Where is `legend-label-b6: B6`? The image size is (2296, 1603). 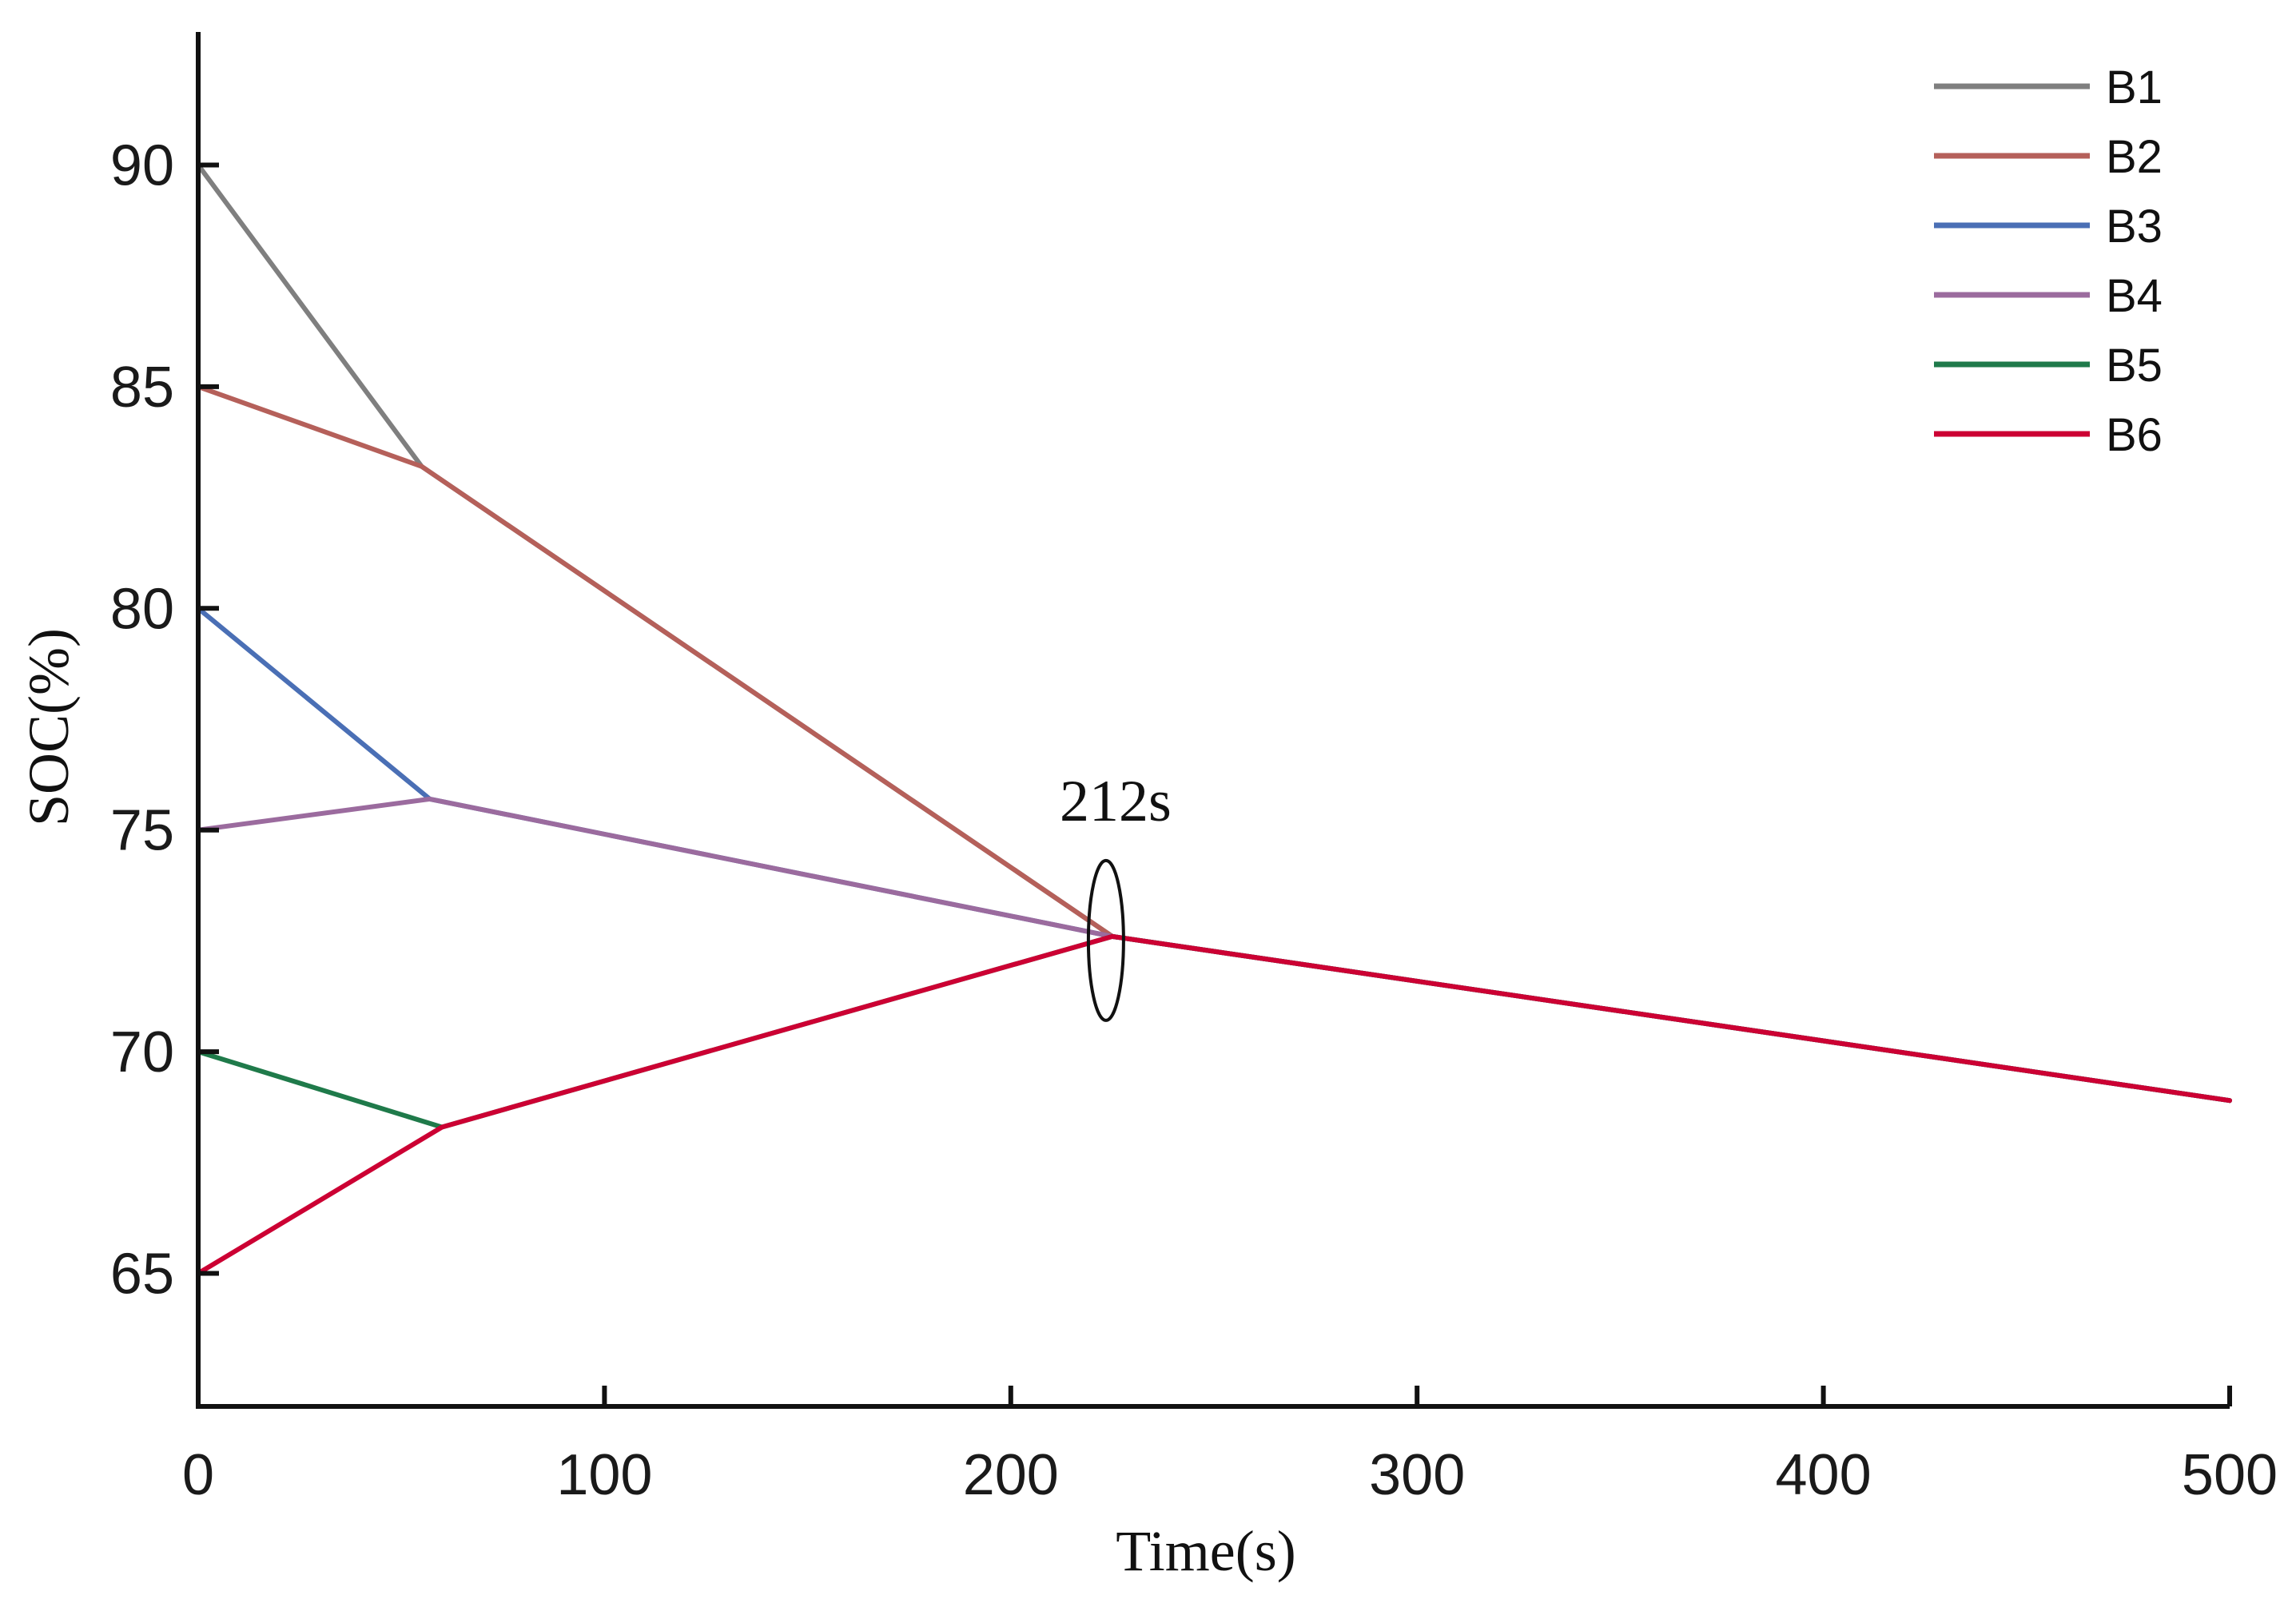 legend-label-b6: B6 is located at coordinates (2134, 435).